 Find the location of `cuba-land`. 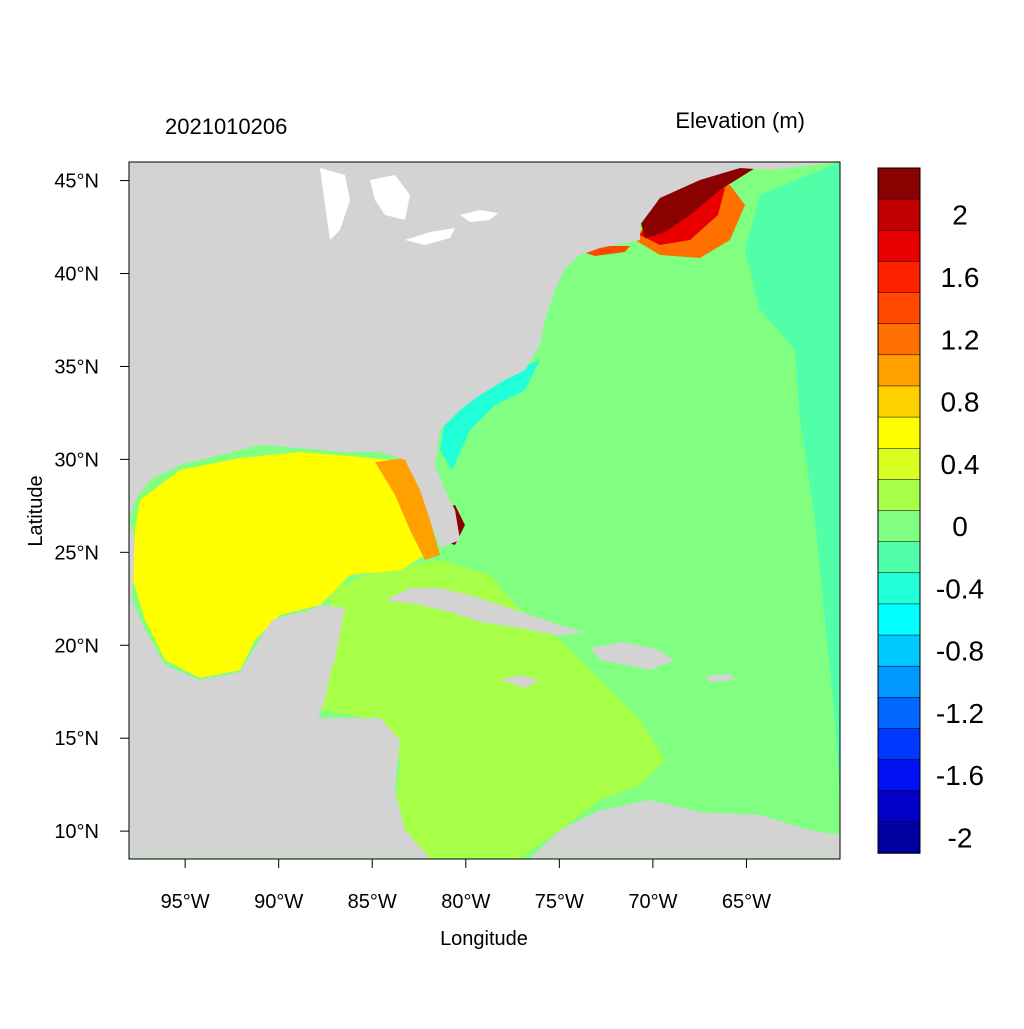

cuba-land is located at coordinates (485, 612).